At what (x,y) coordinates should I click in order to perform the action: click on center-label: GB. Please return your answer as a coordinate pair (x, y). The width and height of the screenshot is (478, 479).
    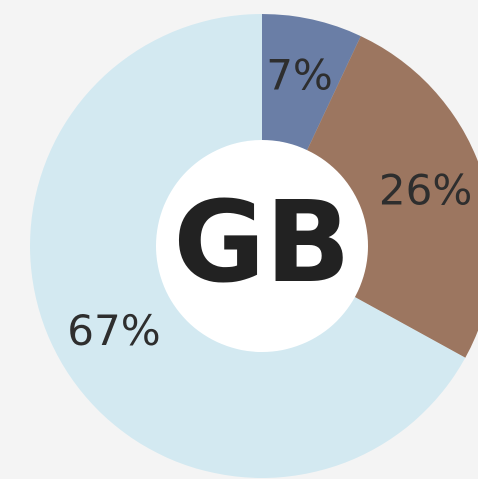
    Looking at the image, I should click on (261, 243).